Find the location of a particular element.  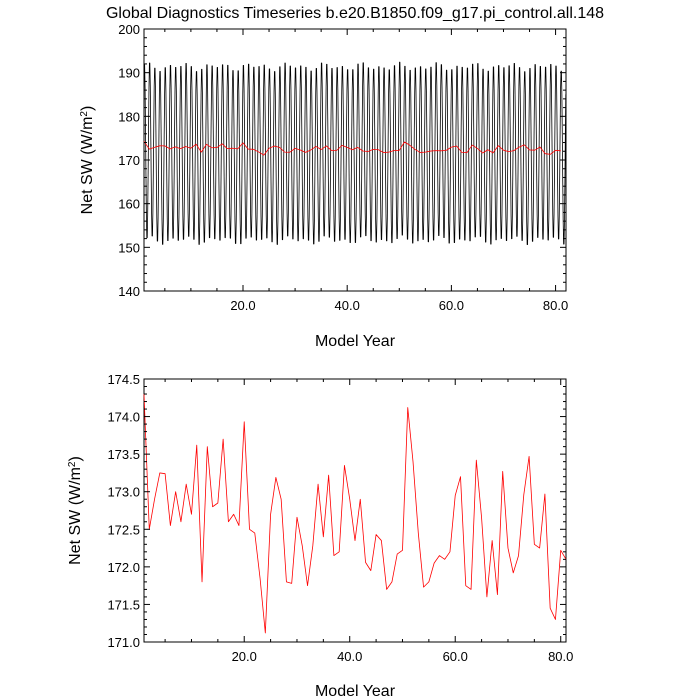

y-tick-label: 172.5 is located at coordinates (123, 529).